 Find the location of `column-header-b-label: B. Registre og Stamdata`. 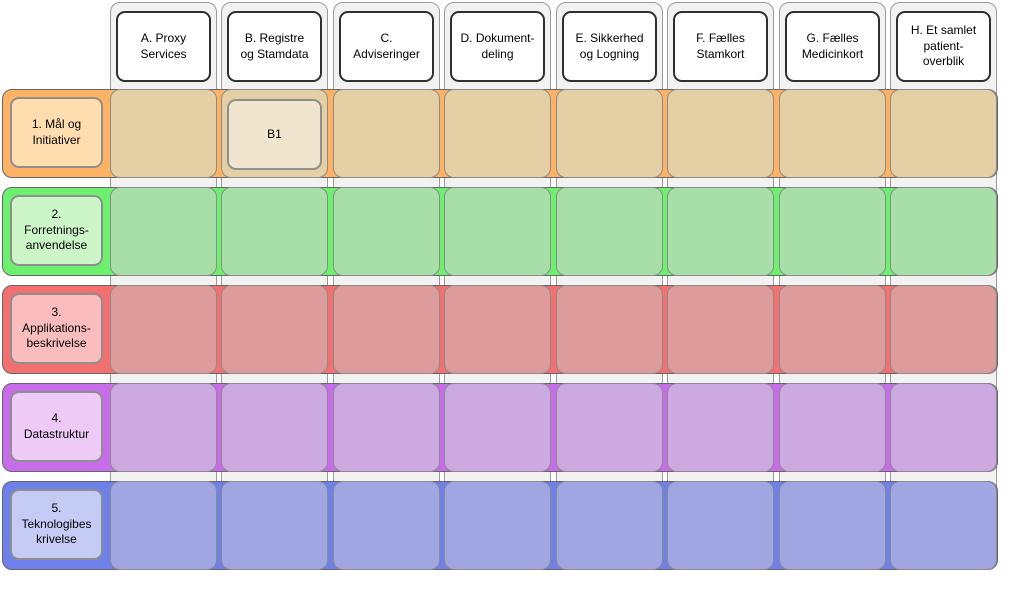

column-header-b-label: B. Registre og Stamdata is located at coordinates (274, 45).